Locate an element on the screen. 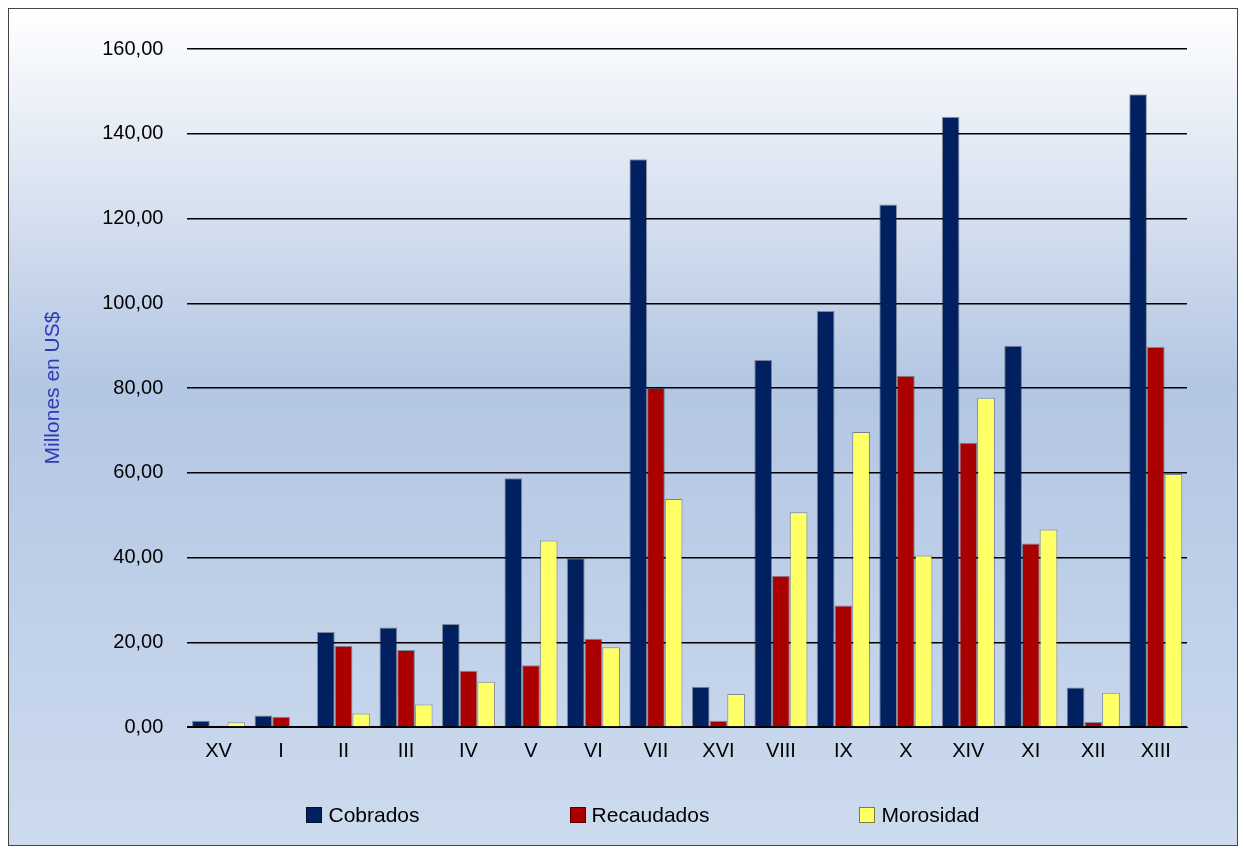 The width and height of the screenshot is (1244, 852). x-tick-label: XII is located at coordinates (1093, 749).